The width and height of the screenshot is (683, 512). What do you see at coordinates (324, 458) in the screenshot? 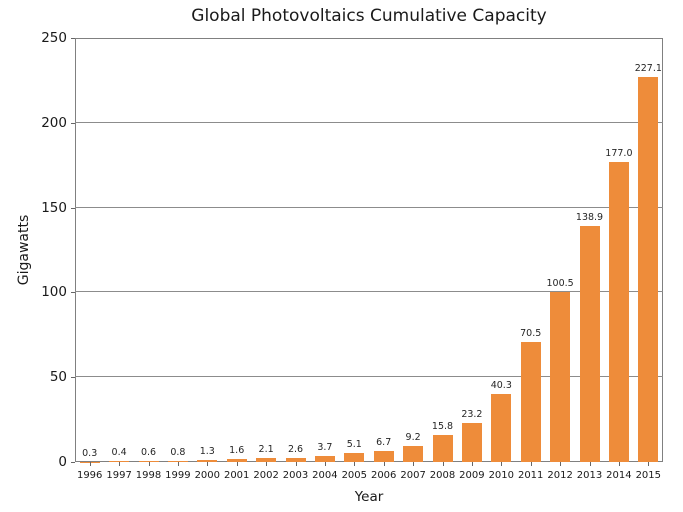
I see `bar-2004` at bounding box center [324, 458].